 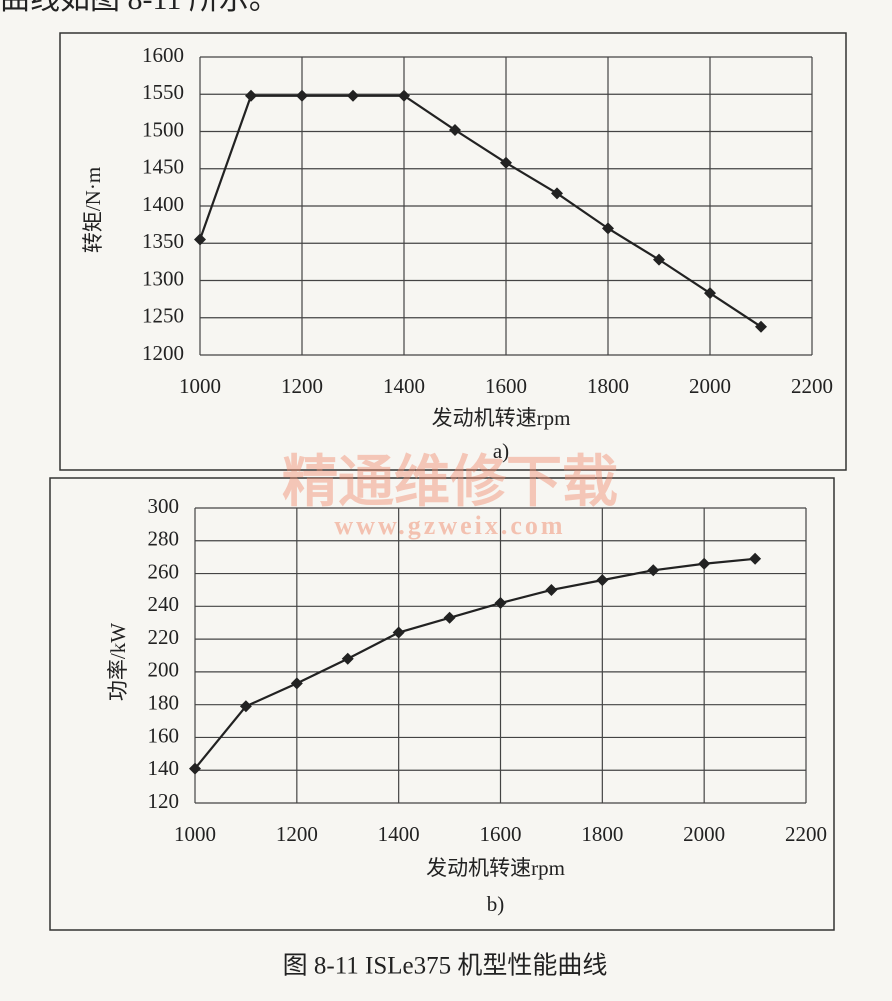 What do you see at coordinates (163, 55) in the screenshot?
I see `y-tick-label: 1600` at bounding box center [163, 55].